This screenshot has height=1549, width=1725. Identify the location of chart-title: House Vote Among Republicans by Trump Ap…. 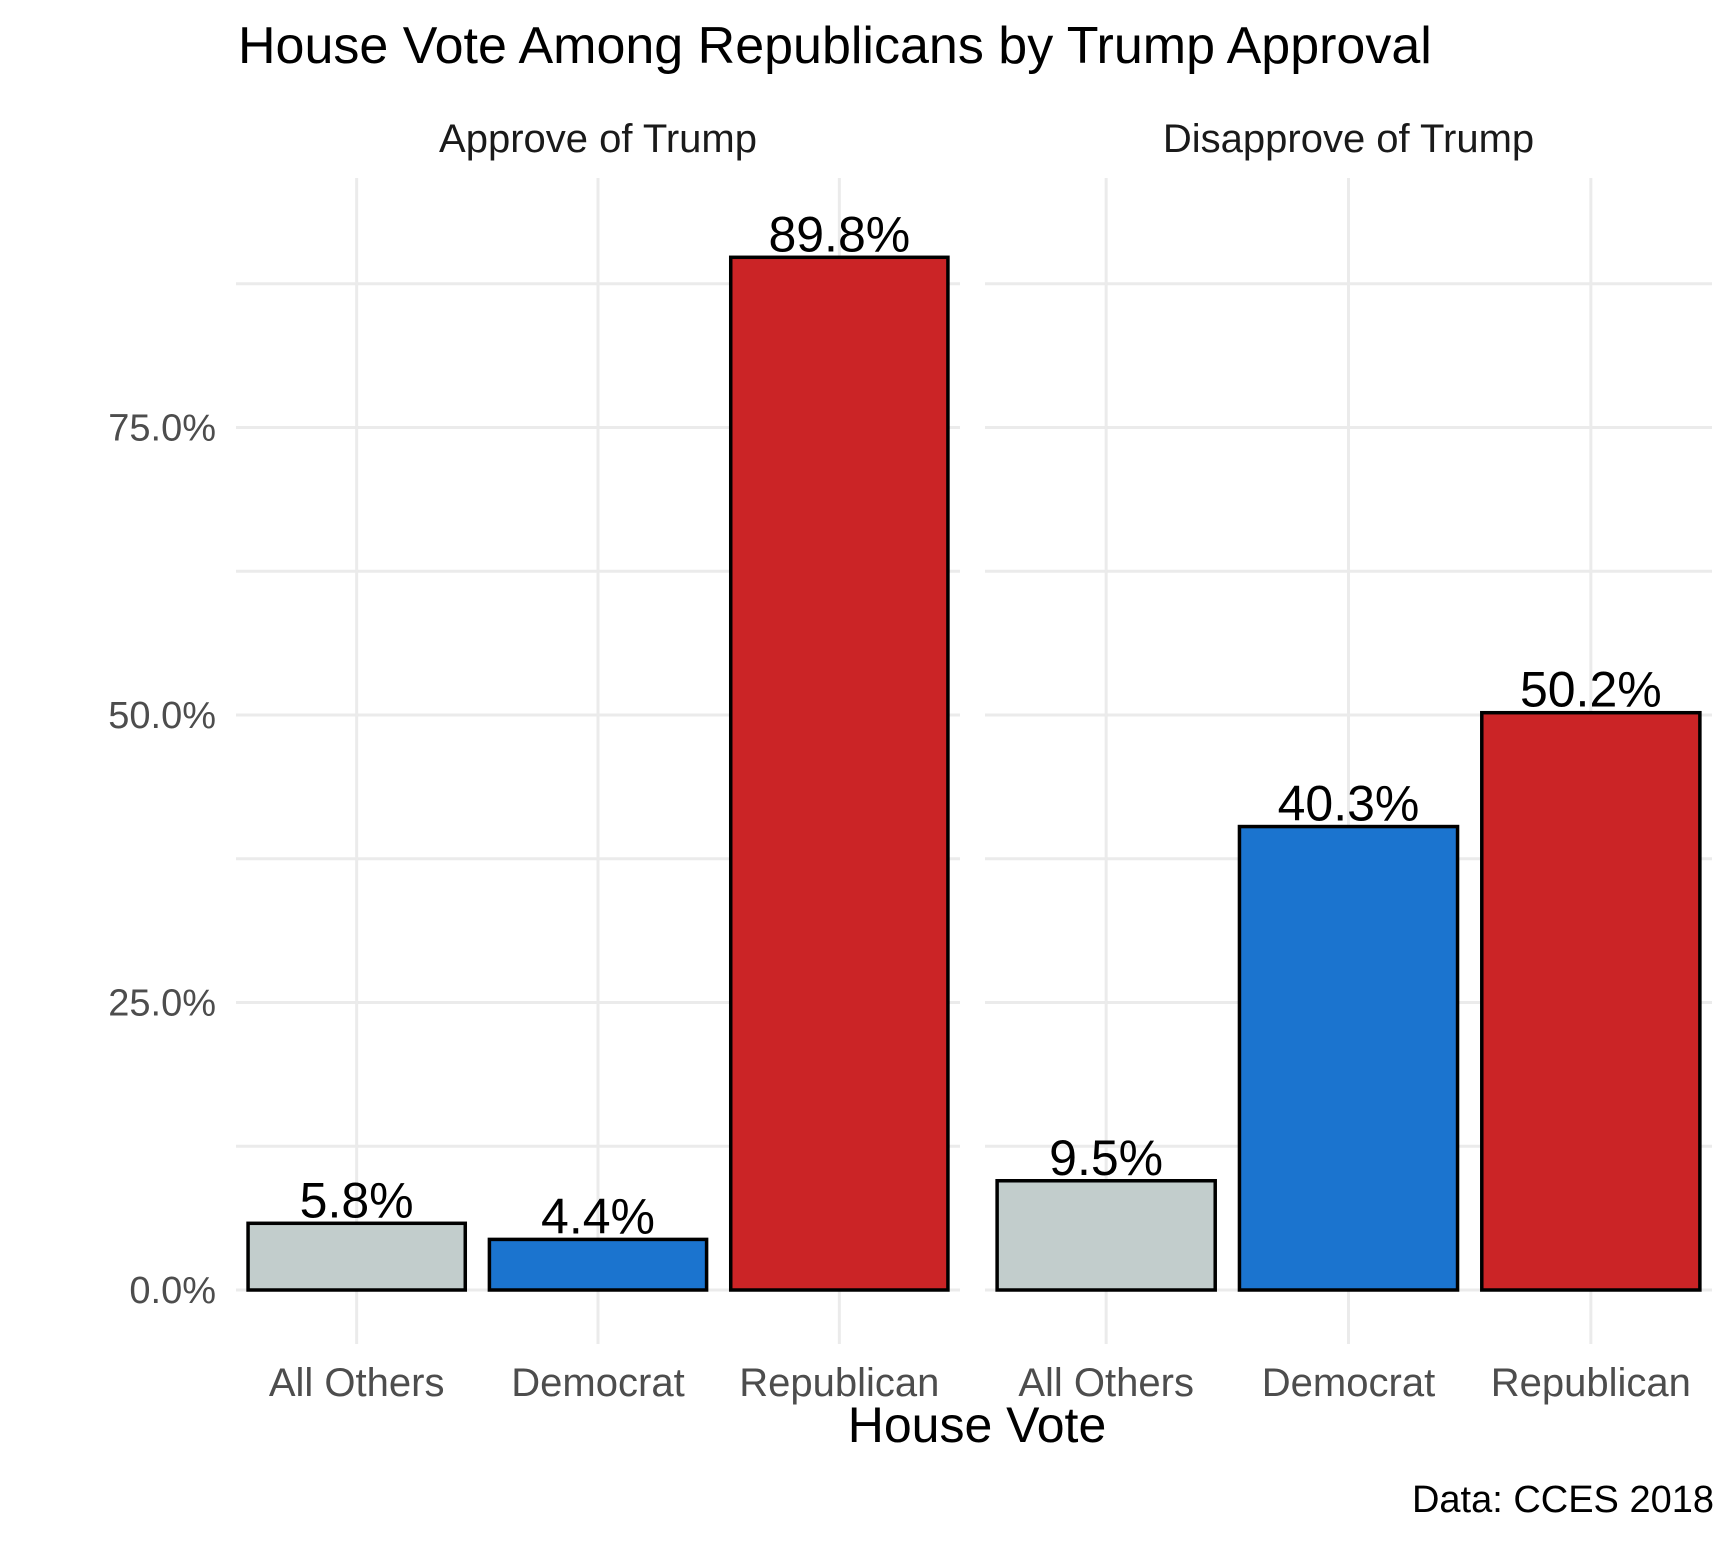
(835, 46).